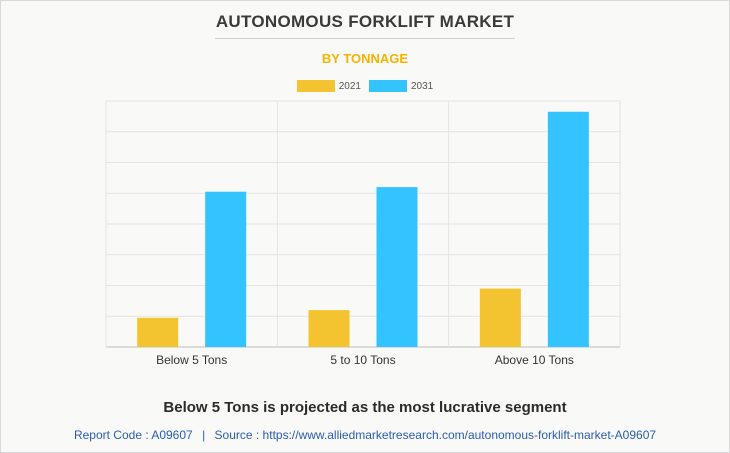  I want to click on legend-item-2031: 2031, so click(401, 86).